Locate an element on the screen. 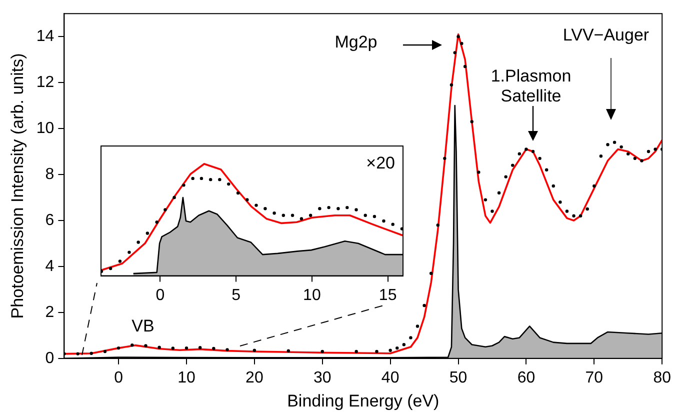  x-tick-label: 70 is located at coordinates (594, 377).